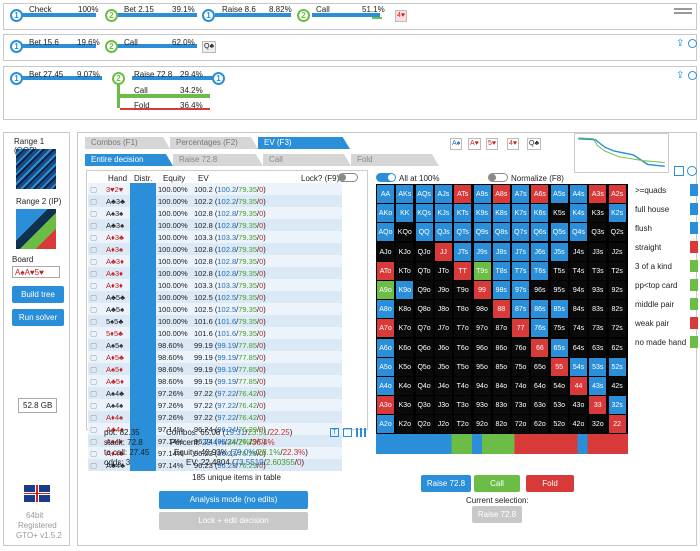 Image resolution: width=700 pixels, height=551 pixels. What do you see at coordinates (203, 178) in the screenshot?
I see `col-header-ev: EV` at bounding box center [203, 178].